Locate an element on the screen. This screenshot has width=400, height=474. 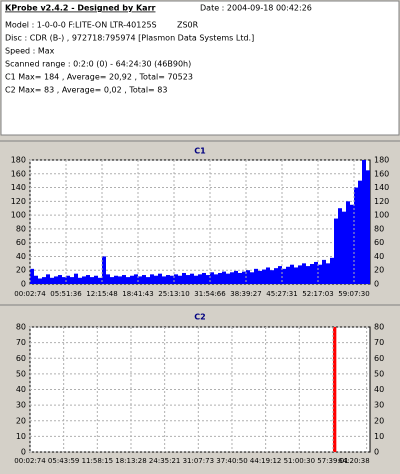
y-tick-label: 120 is located at coordinates (18, 201).